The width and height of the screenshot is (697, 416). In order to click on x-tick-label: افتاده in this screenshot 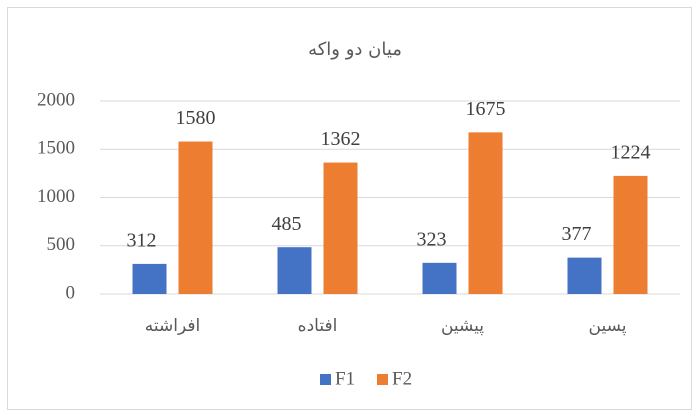, I will do `click(318, 326)`.